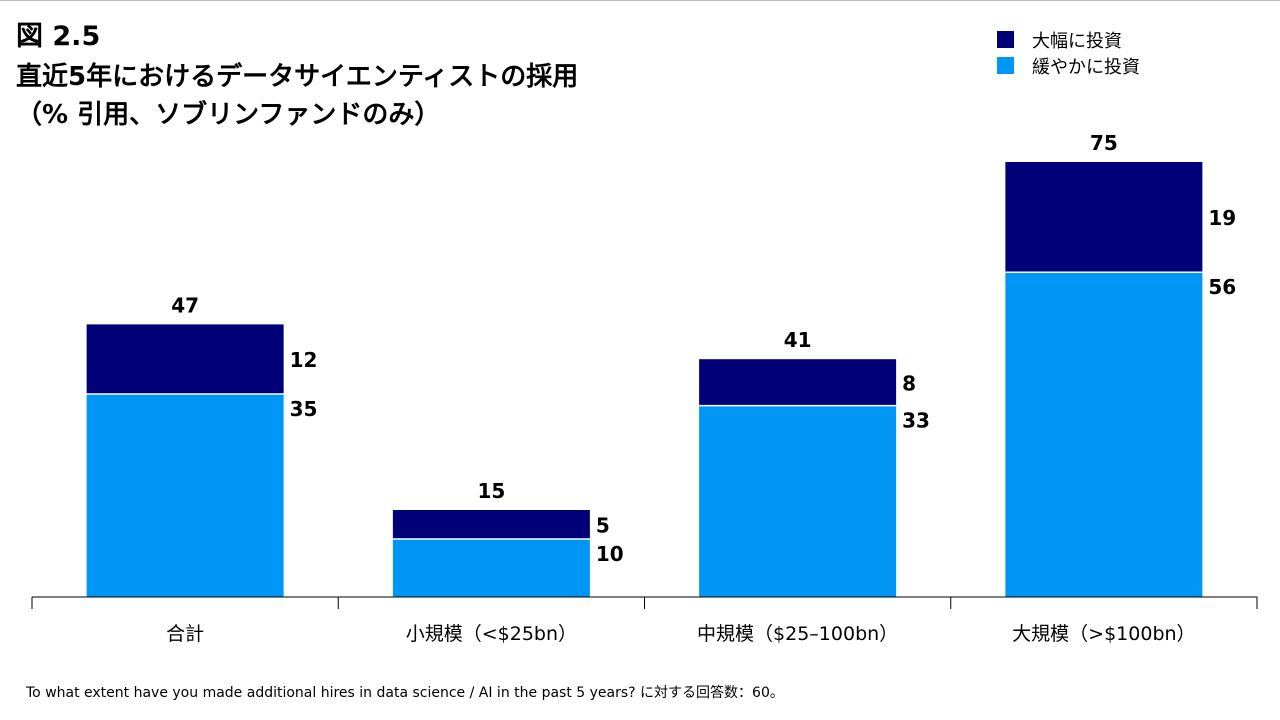 This screenshot has height=720, width=1280. What do you see at coordinates (603, 526) in the screenshot?
I see `data-label-major: 5` at bounding box center [603, 526].